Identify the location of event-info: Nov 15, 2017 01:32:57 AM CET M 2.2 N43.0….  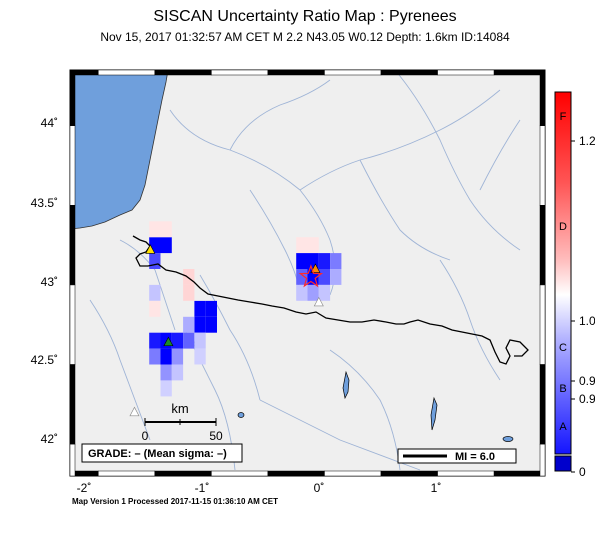
(305, 37).